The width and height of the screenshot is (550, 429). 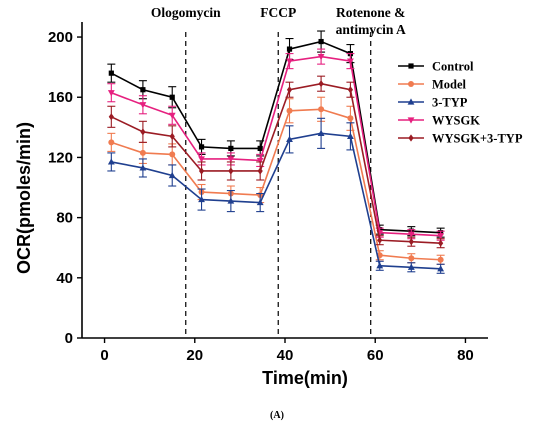 I want to click on legend-item-1: Model, so click(x=432, y=85).